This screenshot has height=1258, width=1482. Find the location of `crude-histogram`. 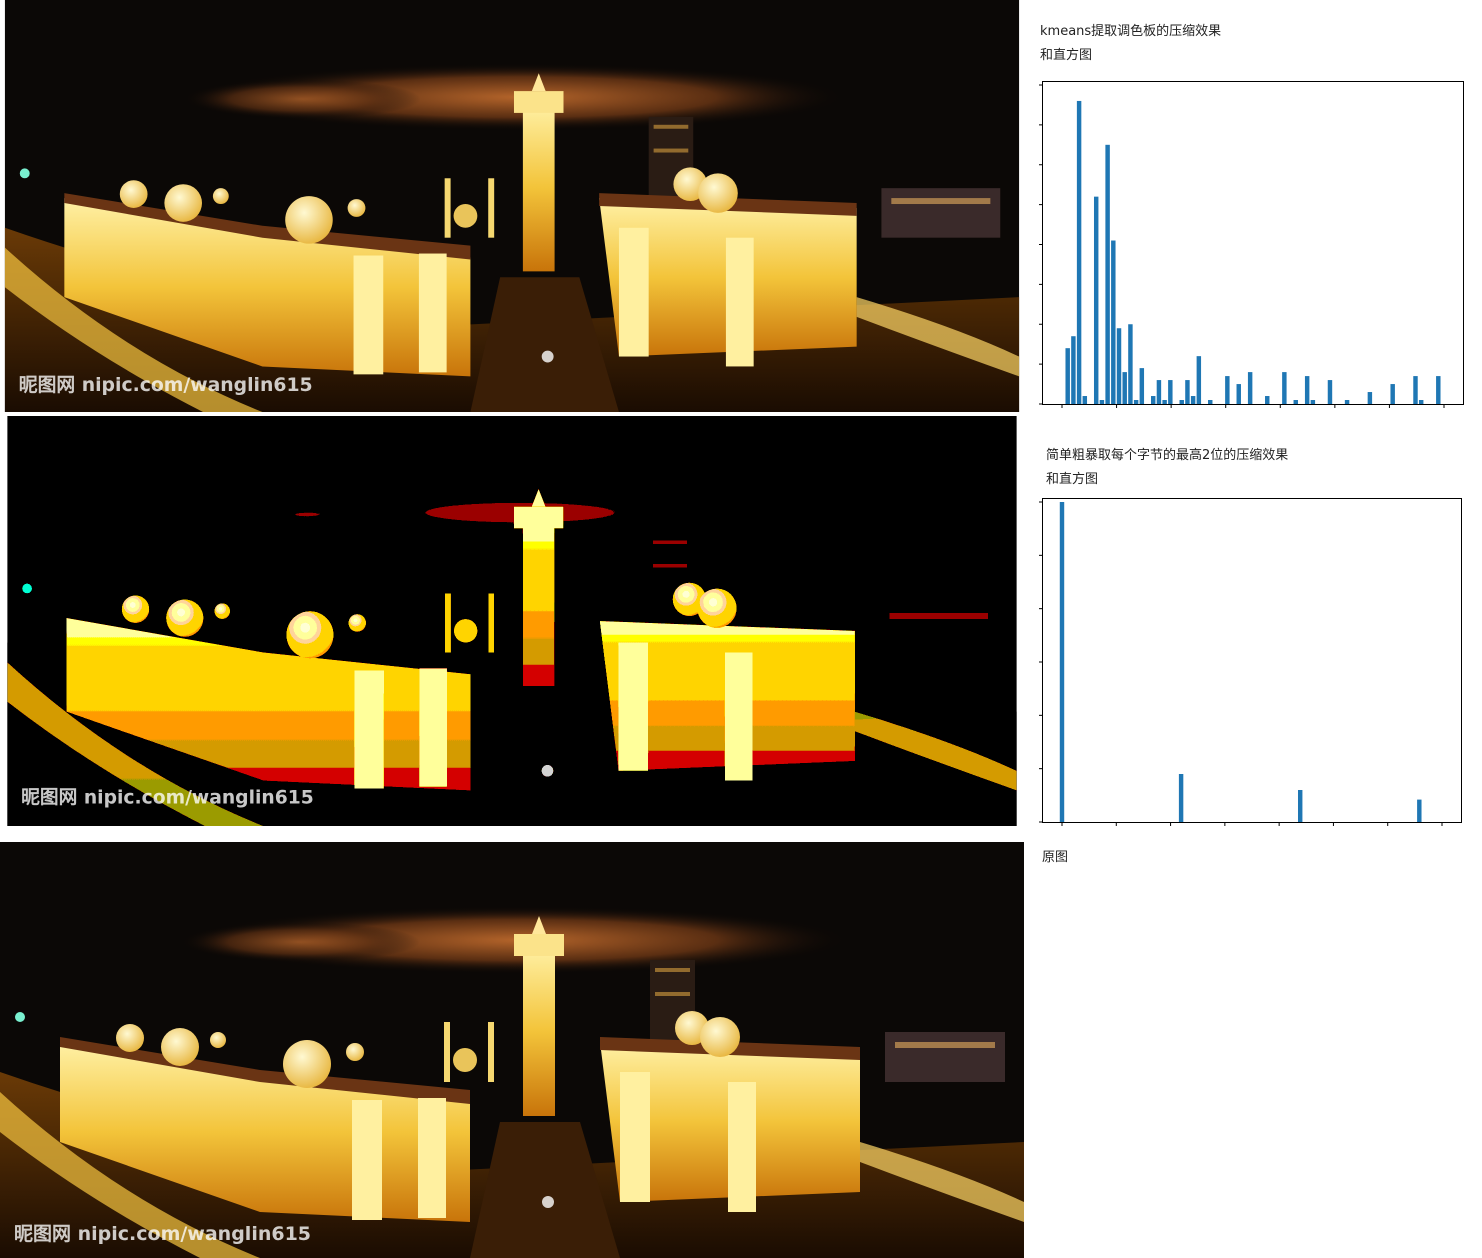

crude-histogram is located at coordinates (1250, 662).